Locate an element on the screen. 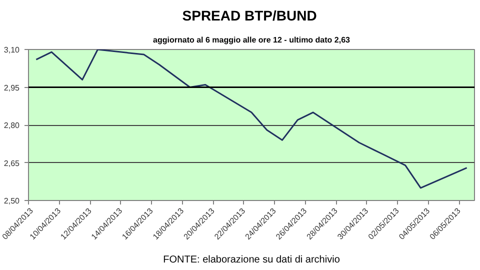 This screenshot has height=270, width=480. y-tick-label: 2,80 is located at coordinates (12, 125).